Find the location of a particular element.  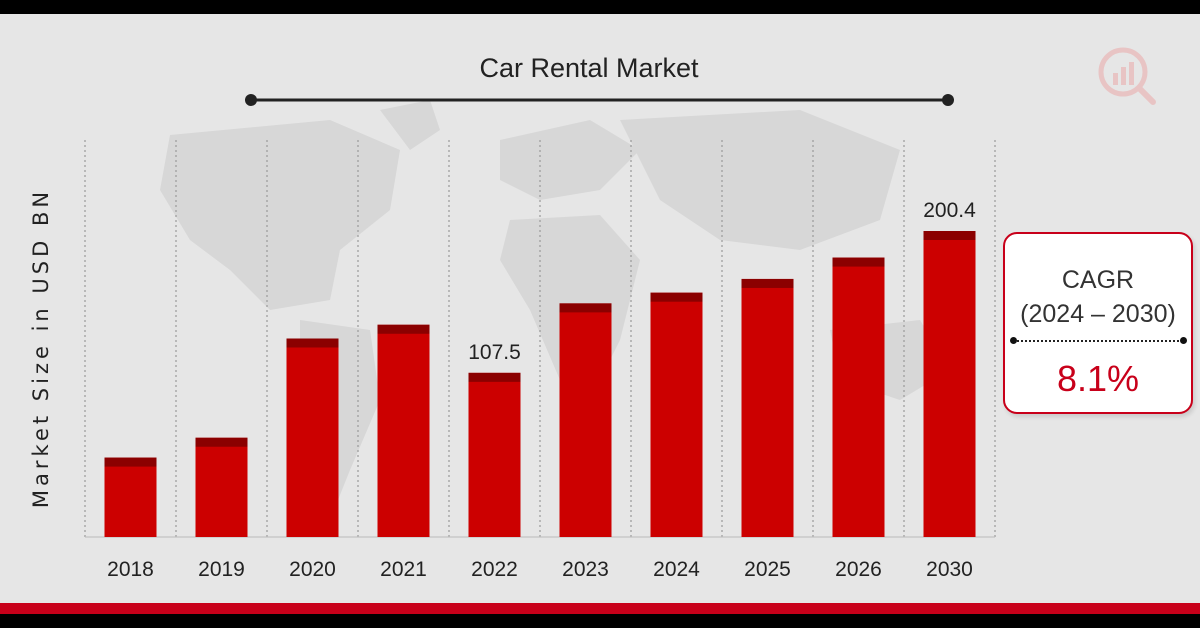

x-tick-label: 2022 is located at coordinates (494, 569).